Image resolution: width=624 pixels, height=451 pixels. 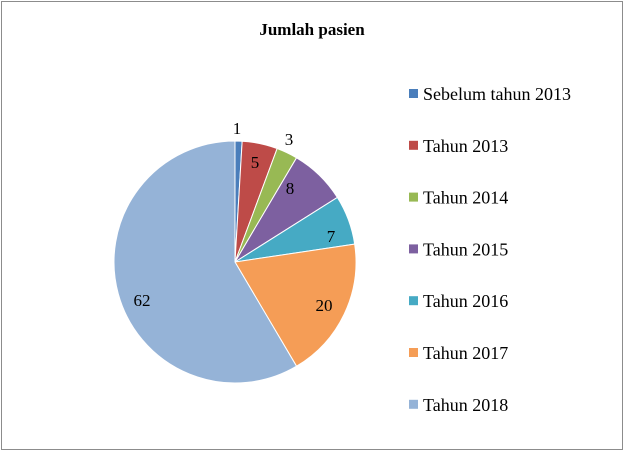 What do you see at coordinates (465, 146) in the screenshot?
I see `legend-label-tahun-2013: Tahun 2013` at bounding box center [465, 146].